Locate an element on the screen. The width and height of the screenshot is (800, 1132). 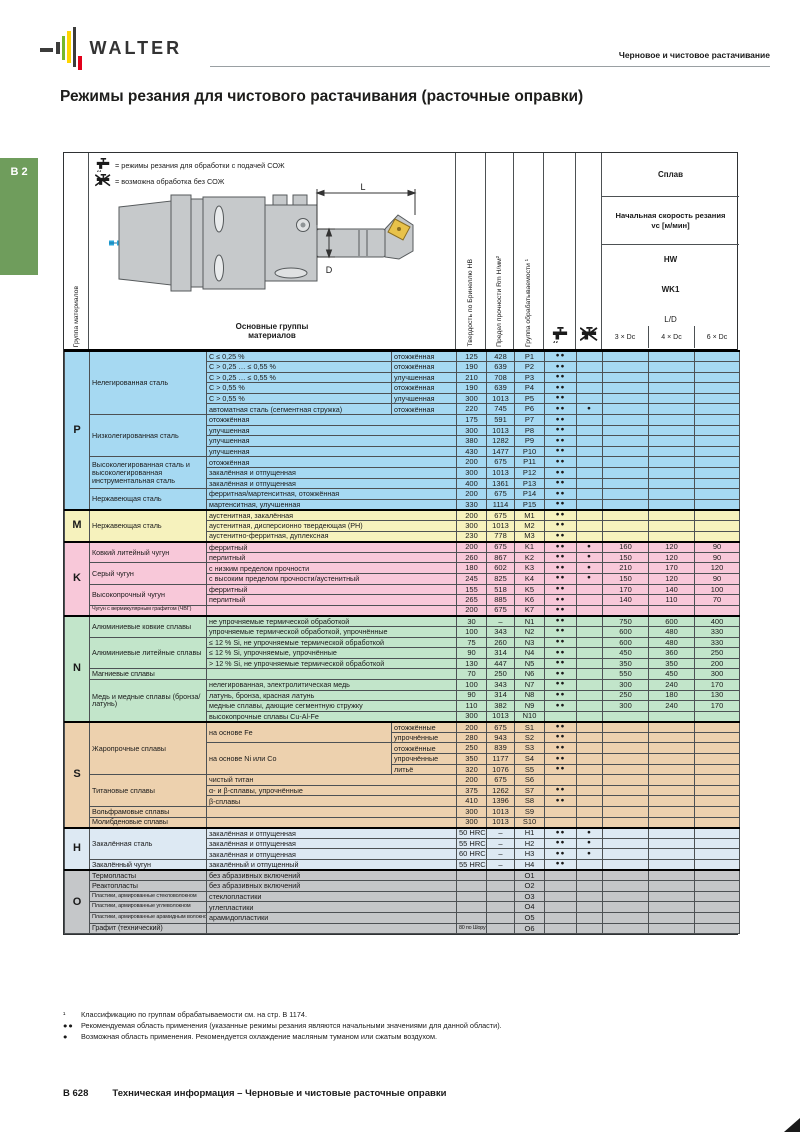
treatment-state: отожжённая is located at coordinates (424, 367).